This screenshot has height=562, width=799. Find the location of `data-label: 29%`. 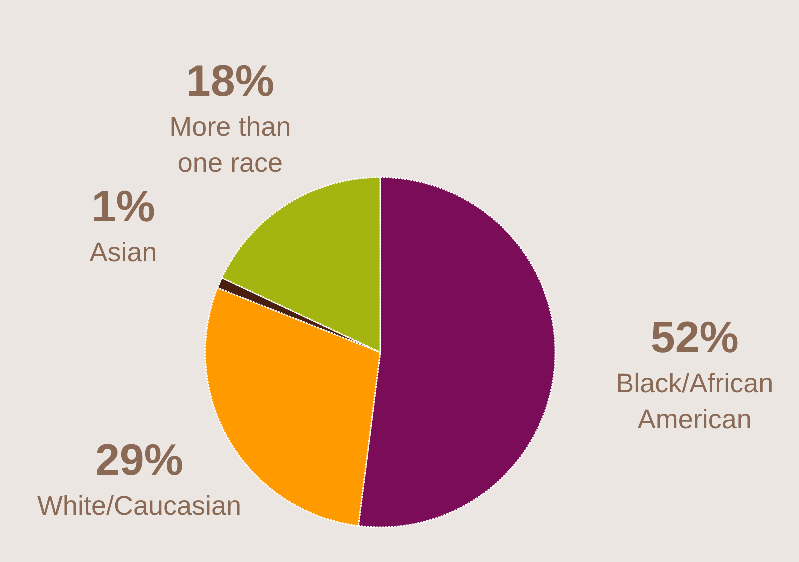

data-label: 29% is located at coordinates (139, 461).